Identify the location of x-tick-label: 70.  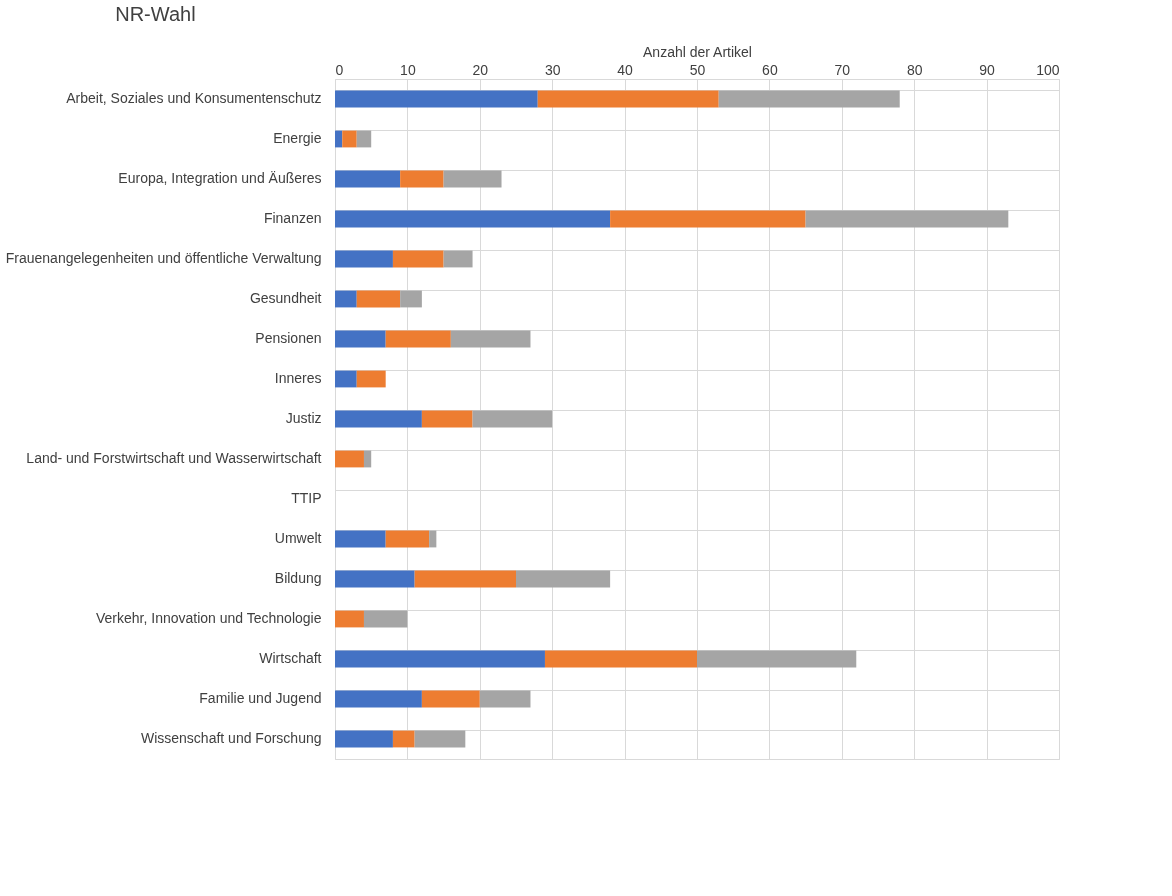
(842, 69).